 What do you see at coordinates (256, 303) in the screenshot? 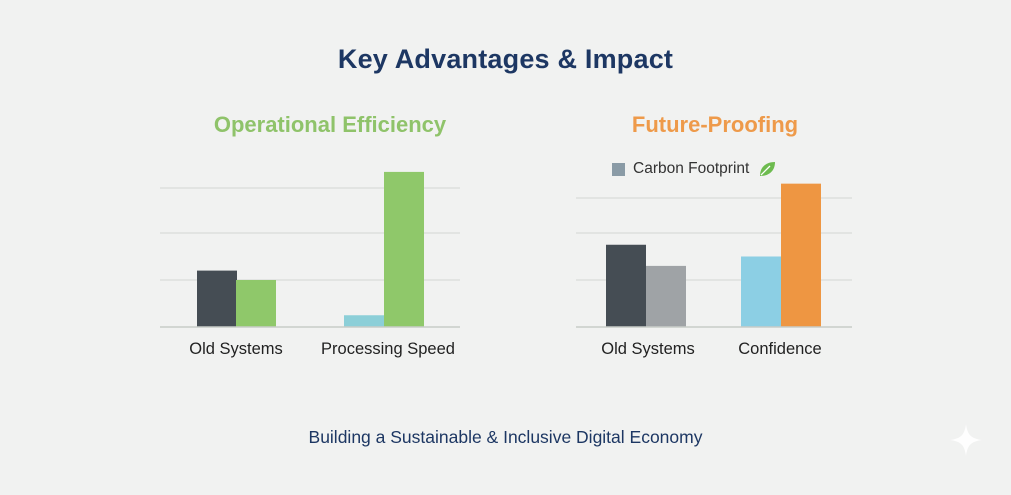
I see `bar-old-systems-green` at bounding box center [256, 303].